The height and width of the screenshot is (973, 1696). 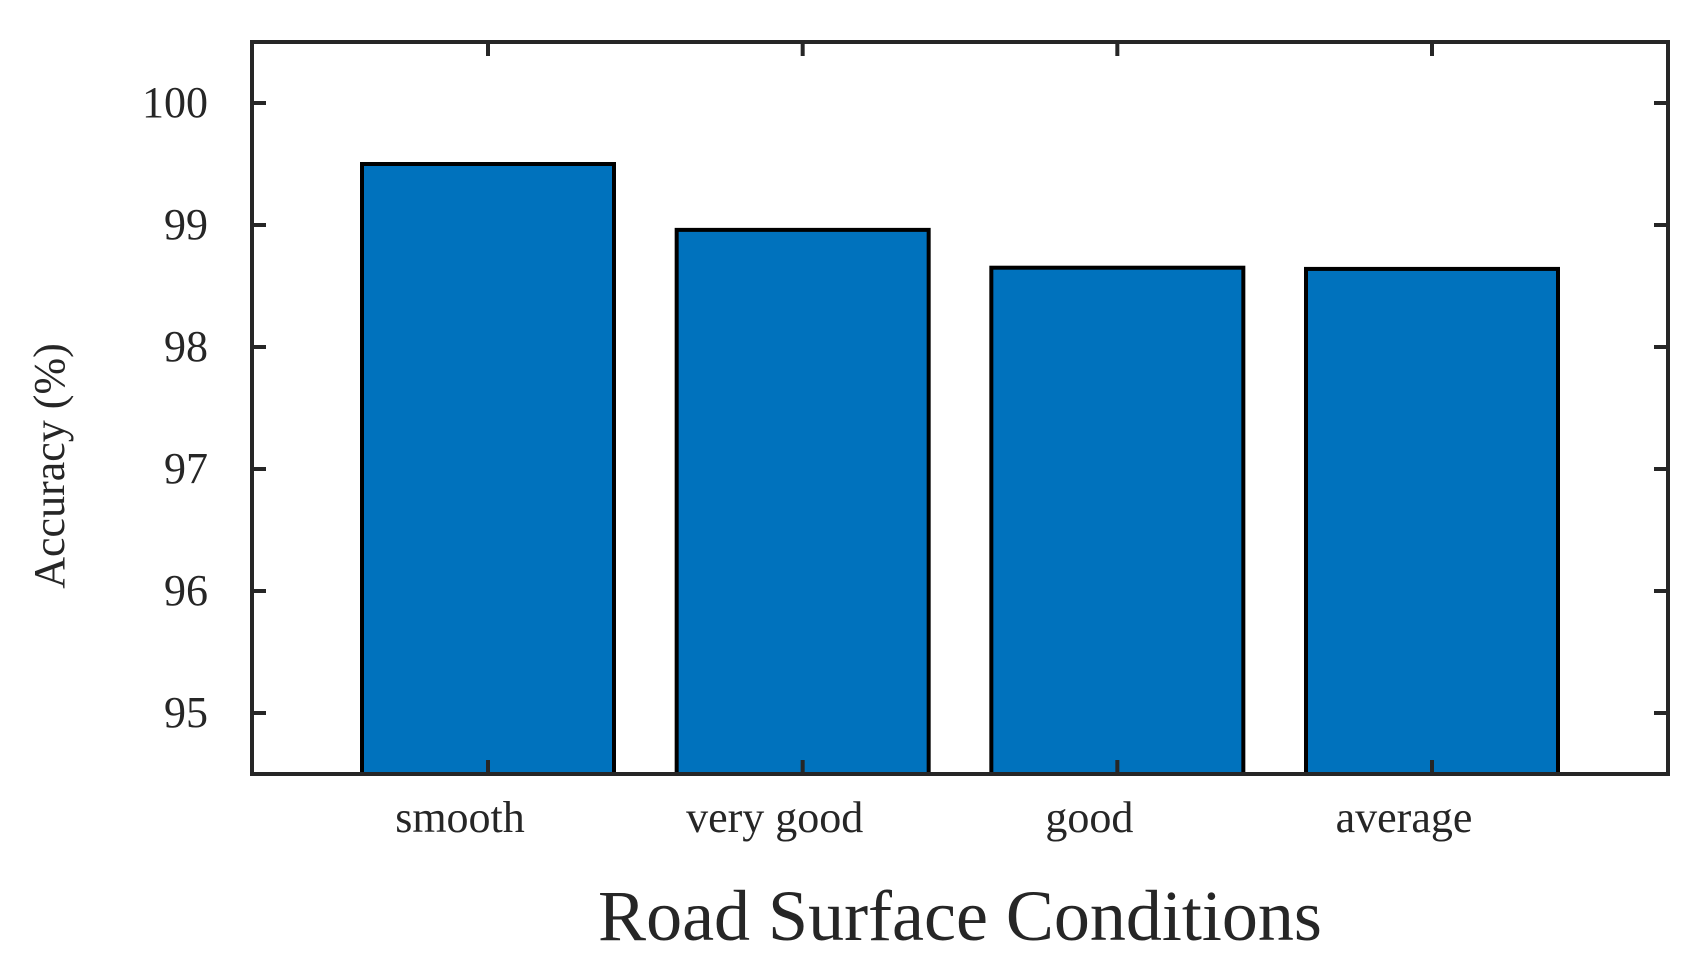 I want to click on x-tick-label: average, so click(x=1404, y=817).